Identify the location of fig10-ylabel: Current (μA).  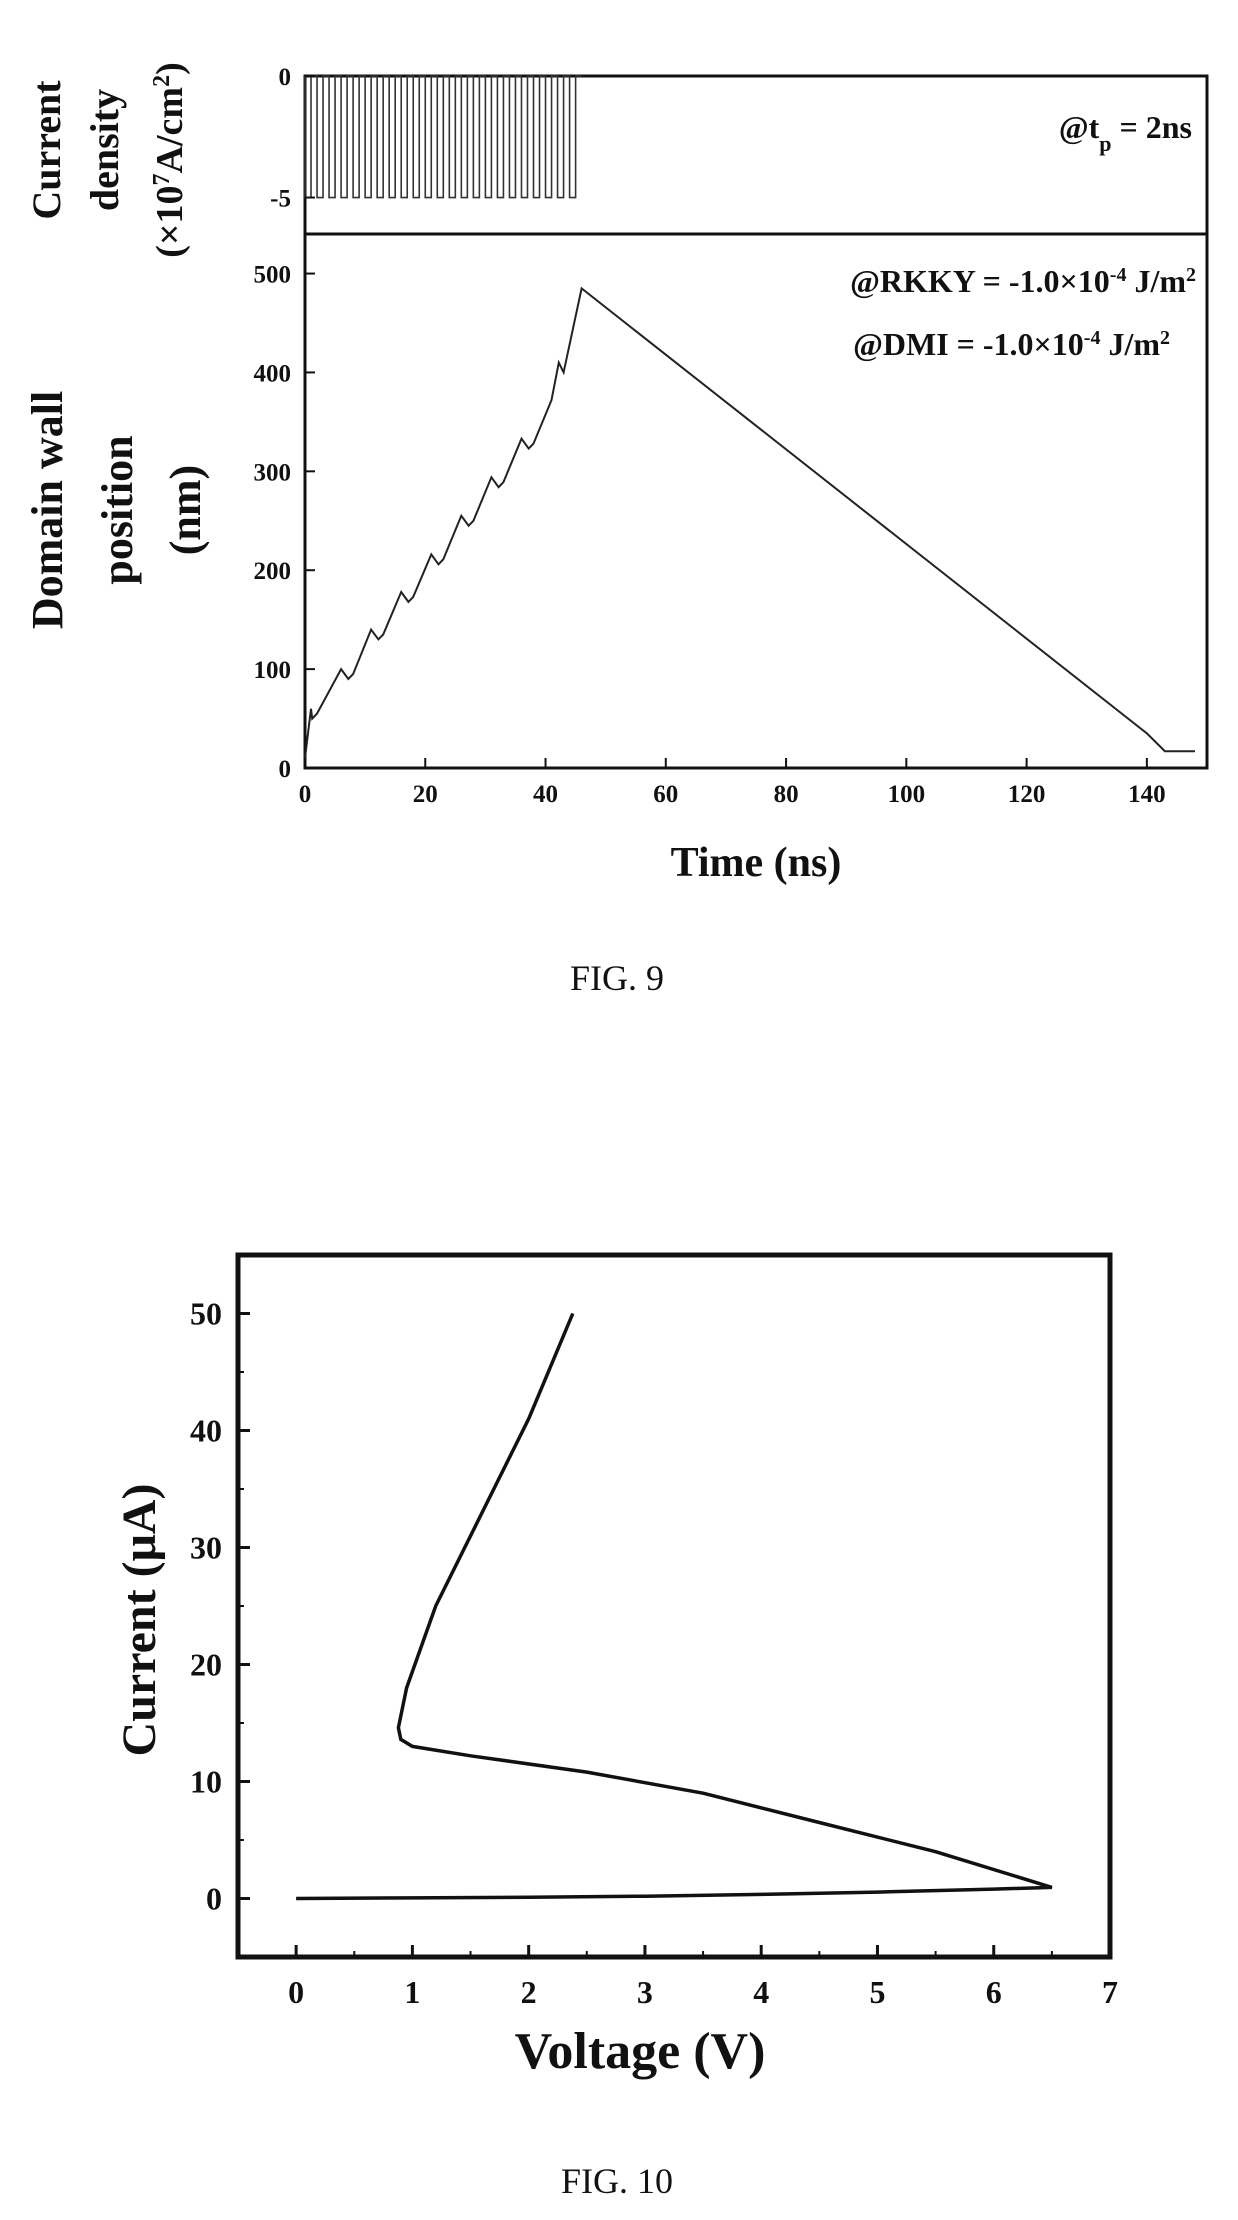
(139, 1620).